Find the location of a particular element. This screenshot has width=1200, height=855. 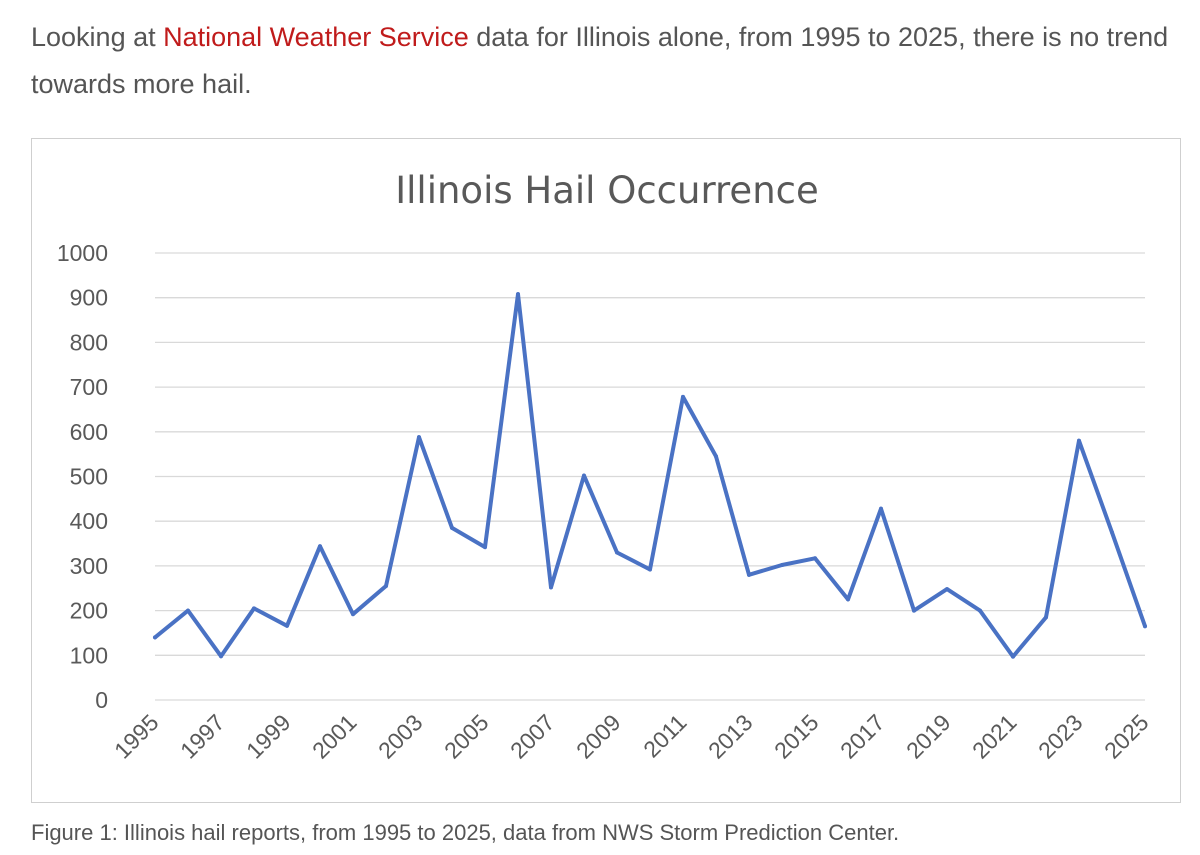

x-tick-label: 1995 is located at coordinates (136, 736).